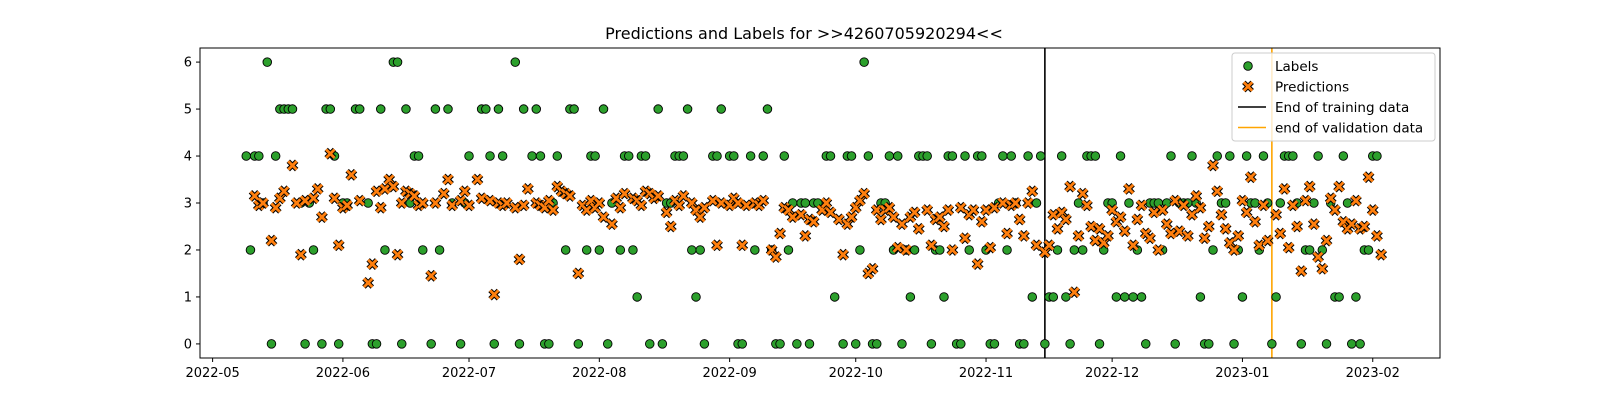 This screenshot has width=1600, height=400. I want to click on y-axis: 0 1 2 3 4 5 6, so click(192, 204).